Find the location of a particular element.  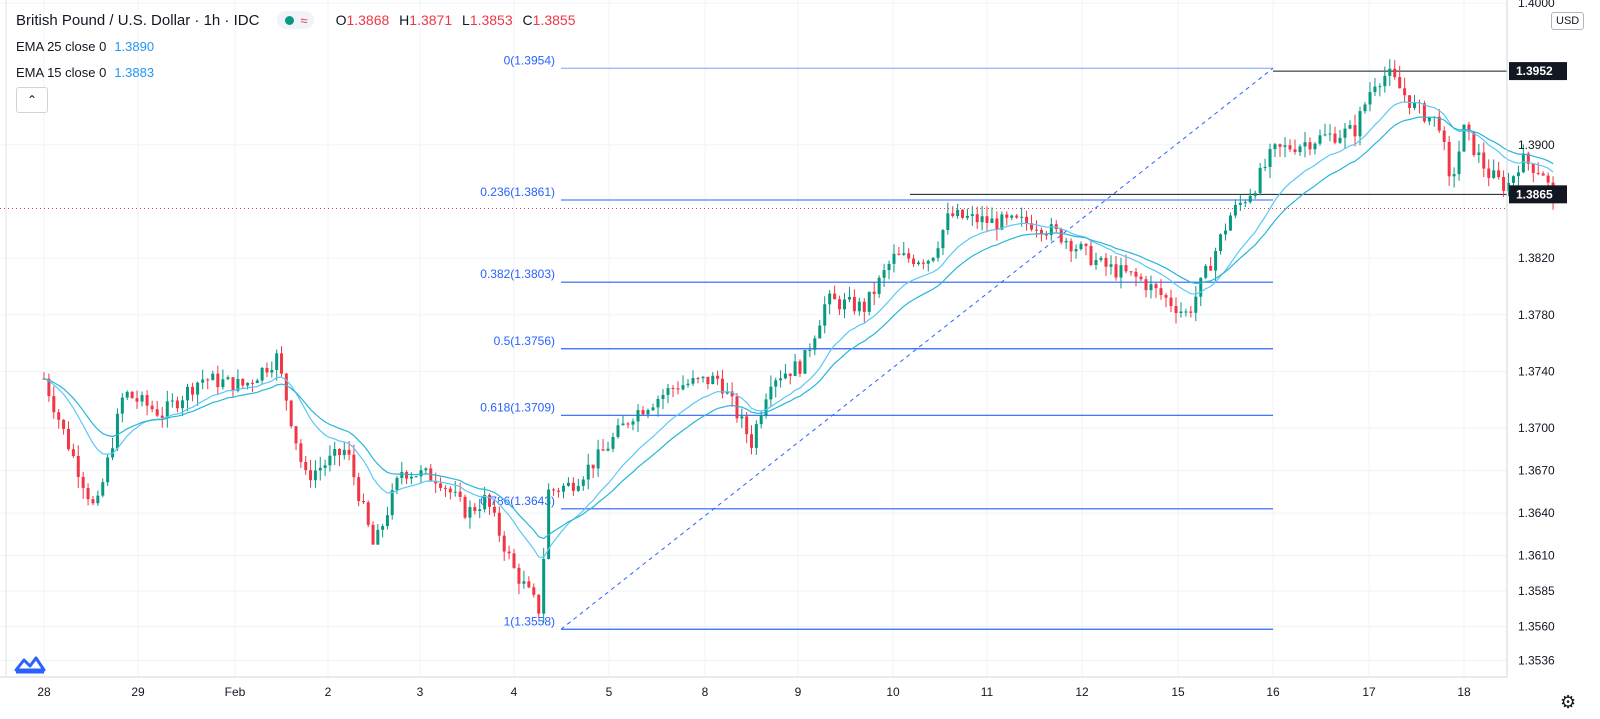

price-label-text: 1.3865 is located at coordinates (1534, 194).